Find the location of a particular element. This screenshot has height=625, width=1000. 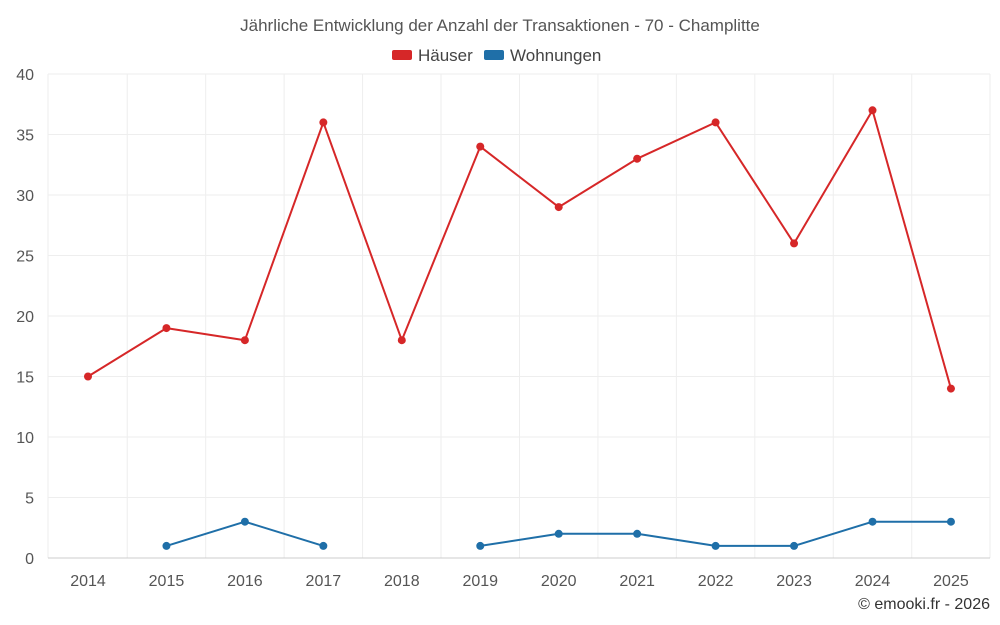

x-tick-label: 2018 is located at coordinates (402, 581).